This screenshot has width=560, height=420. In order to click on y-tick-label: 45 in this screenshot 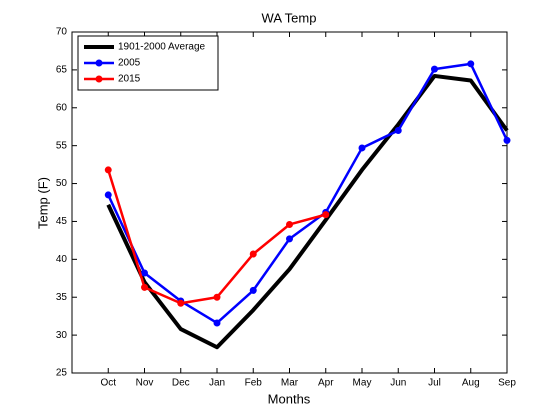, I will do `click(62, 221)`.